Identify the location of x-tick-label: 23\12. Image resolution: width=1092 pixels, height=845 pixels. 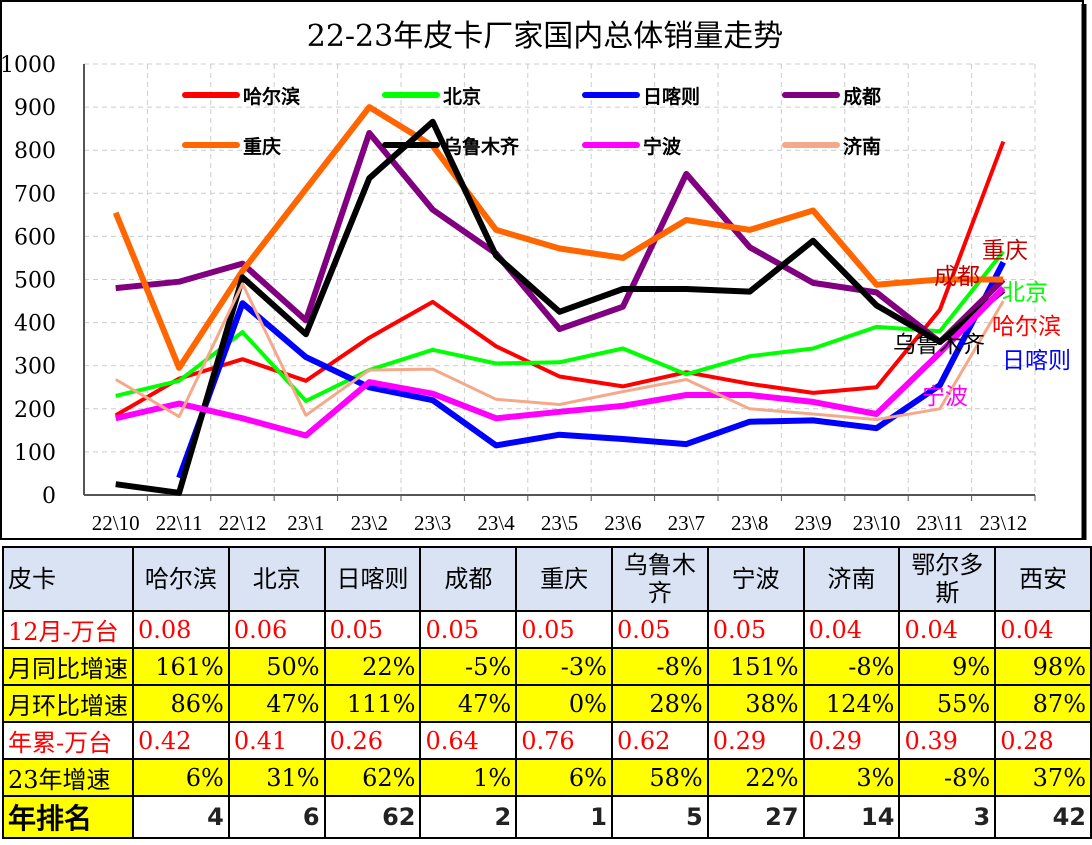
(1003, 523).